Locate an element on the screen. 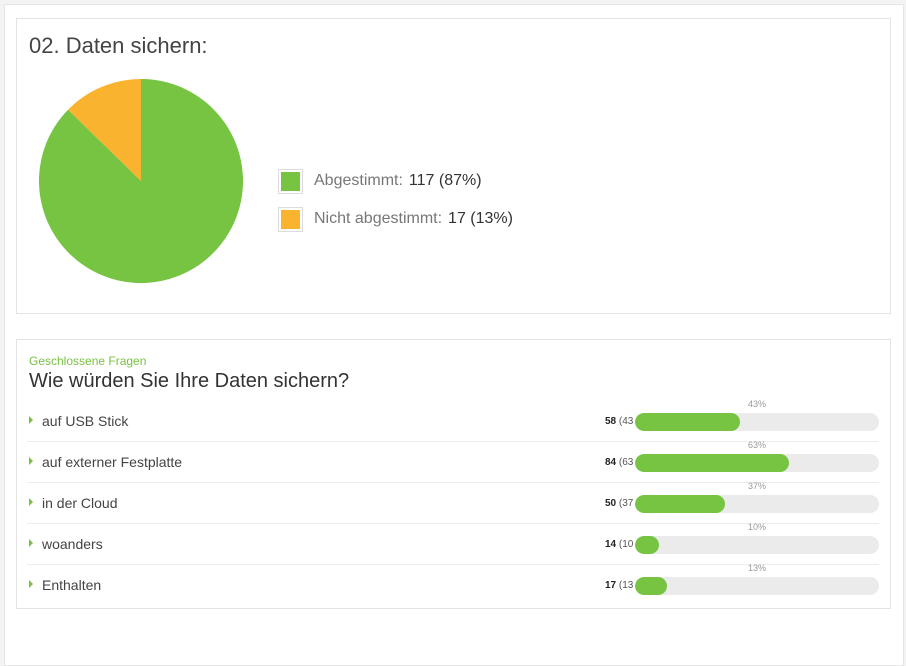 The height and width of the screenshot is (666, 906). bar-percent-label: 13% is located at coordinates (756, 568).